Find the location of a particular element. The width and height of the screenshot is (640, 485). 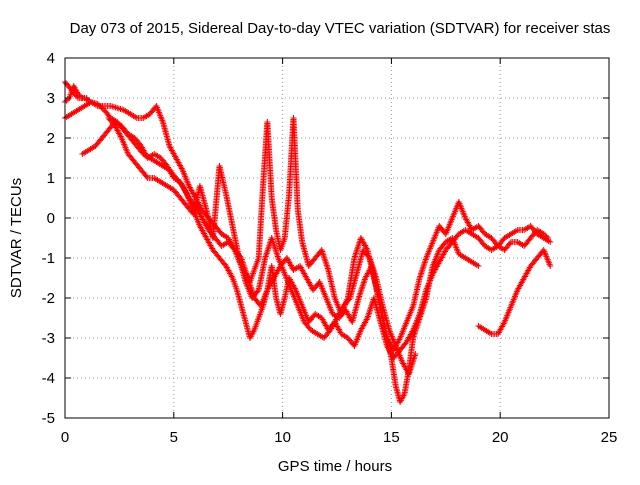

y-tick-label: -5 is located at coordinates (48, 418).